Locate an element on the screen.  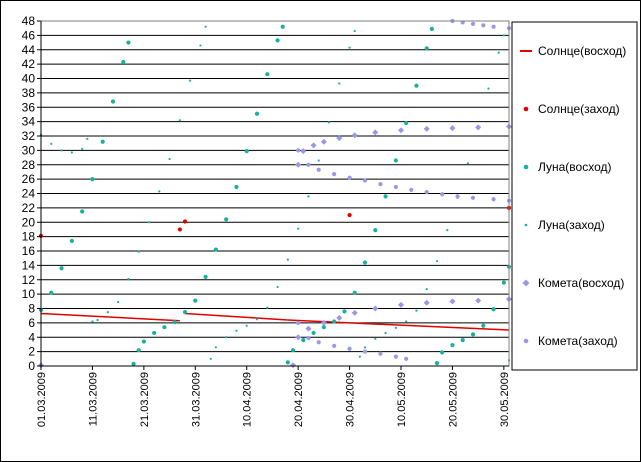
y-tick-label: 2 is located at coordinates (31, 352).